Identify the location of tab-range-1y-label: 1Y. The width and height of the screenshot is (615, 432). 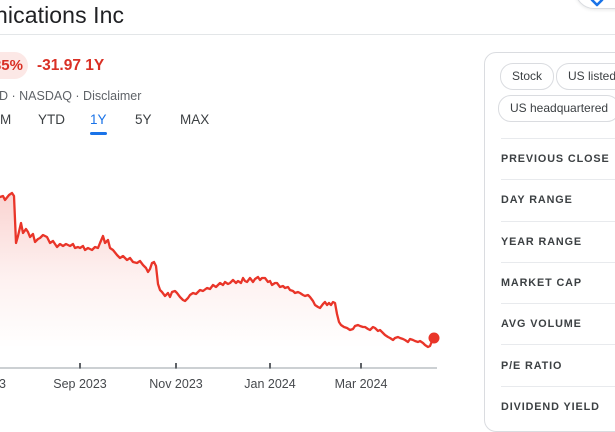
(98, 119).